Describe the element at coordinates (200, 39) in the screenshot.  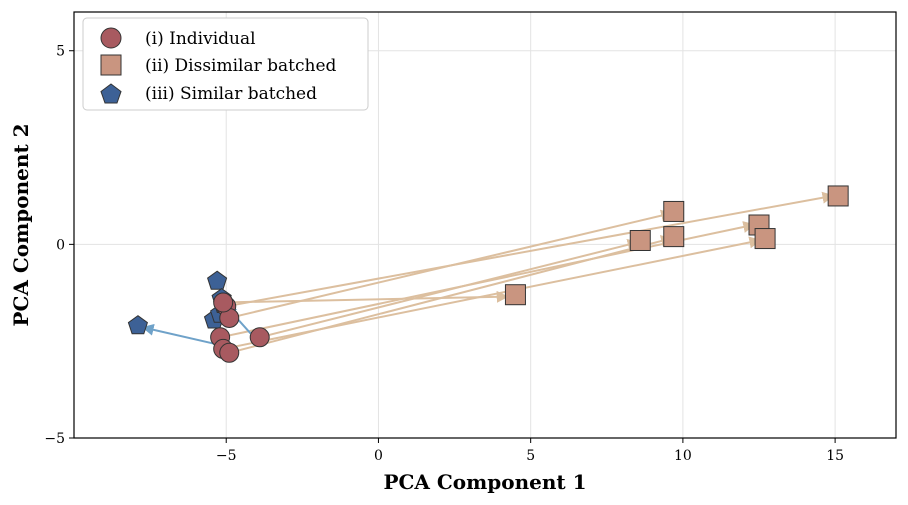
I see `legend-label-individual: (i) Individual` at that location.